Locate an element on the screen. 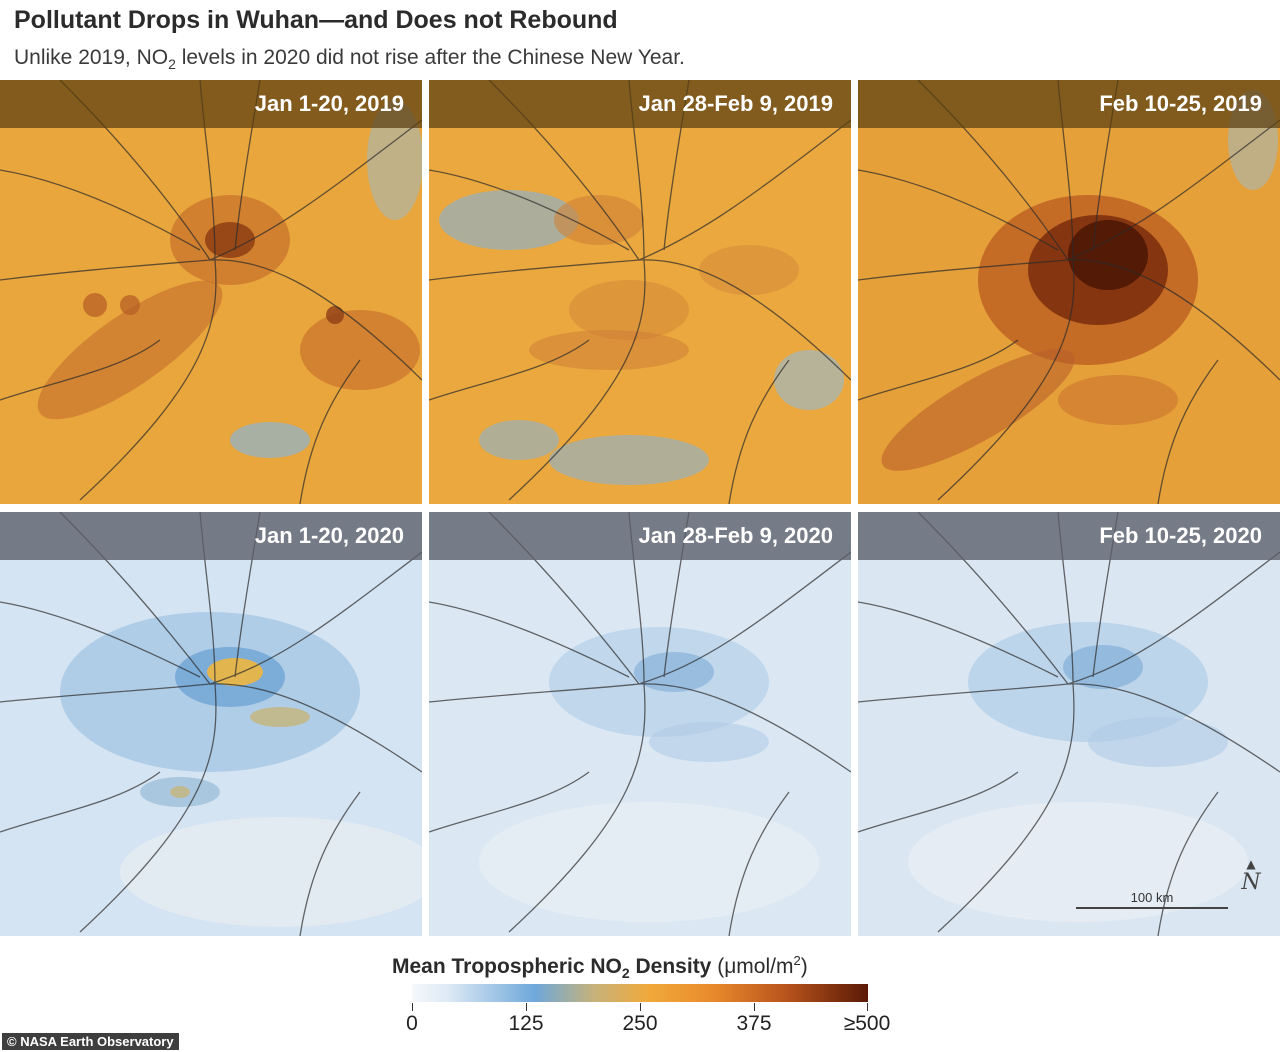 This screenshot has height=1052, width=1280. panel-label: Jan 1-20, 2019 is located at coordinates (211, 104).